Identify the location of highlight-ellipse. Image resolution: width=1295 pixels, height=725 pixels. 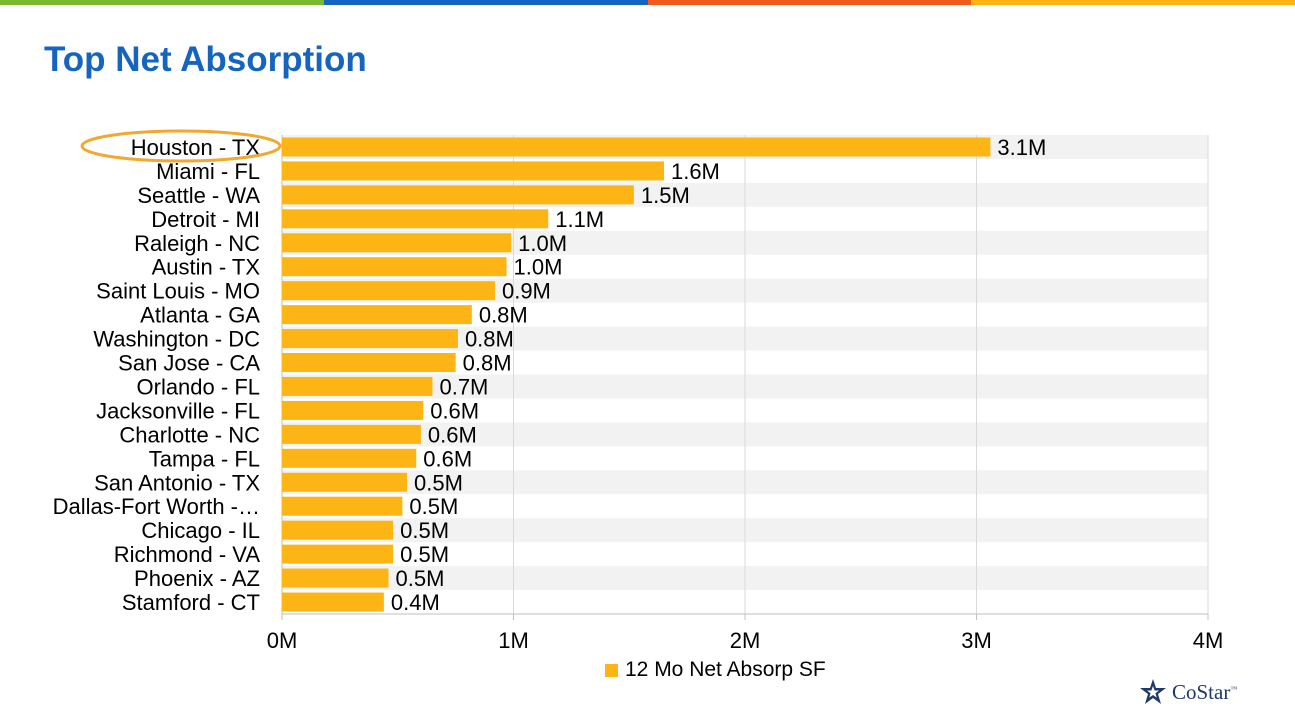
(181, 146).